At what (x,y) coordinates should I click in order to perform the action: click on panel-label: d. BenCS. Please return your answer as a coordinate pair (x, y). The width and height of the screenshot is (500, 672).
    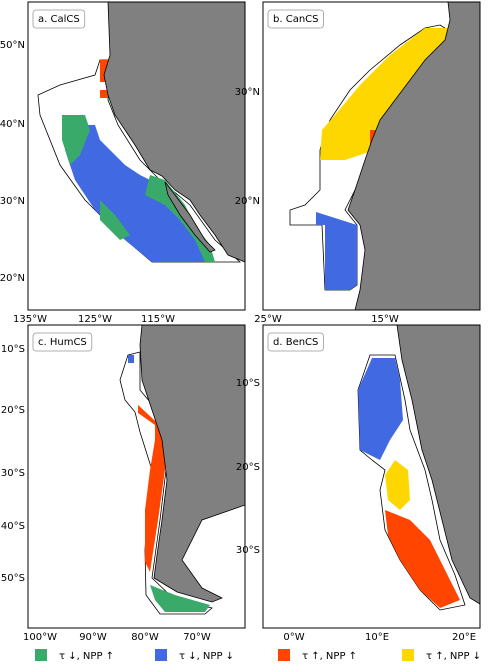
    Looking at the image, I should click on (295, 342).